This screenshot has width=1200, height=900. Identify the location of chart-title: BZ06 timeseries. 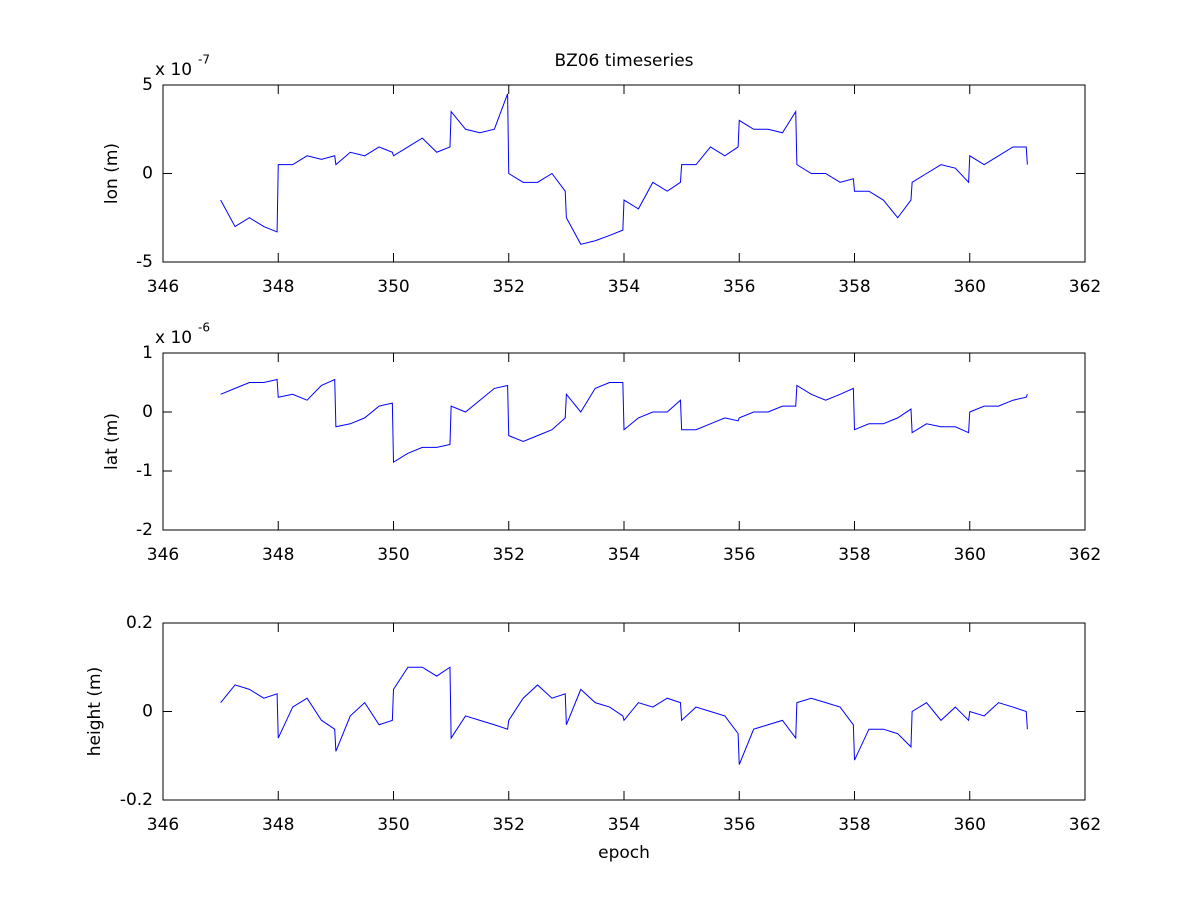
(623, 61).